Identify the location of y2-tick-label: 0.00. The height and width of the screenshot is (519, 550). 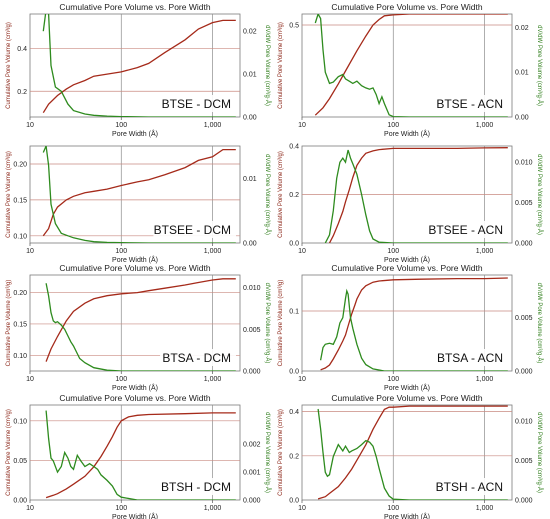
(250, 118).